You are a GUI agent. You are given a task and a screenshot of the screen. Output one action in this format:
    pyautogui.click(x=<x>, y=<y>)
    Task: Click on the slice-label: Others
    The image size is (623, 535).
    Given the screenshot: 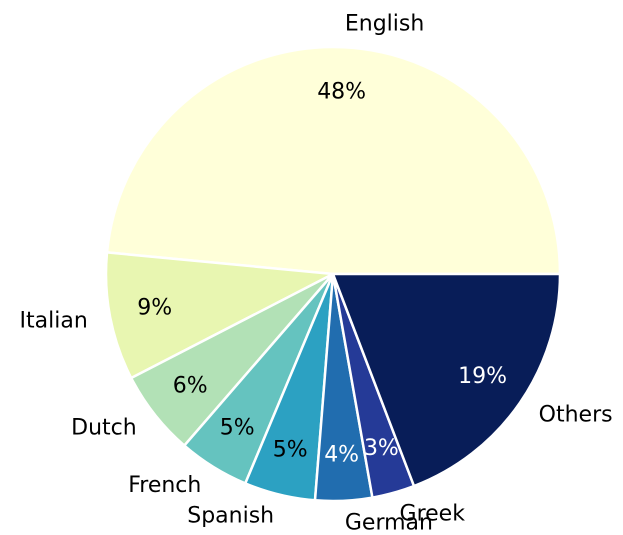 What is the action you would take?
    pyautogui.click(x=576, y=415)
    